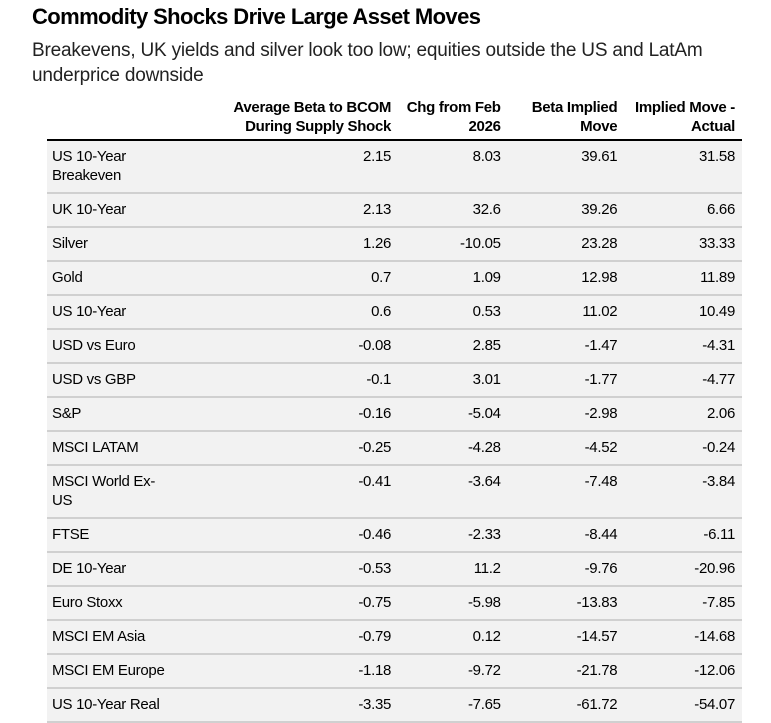  Describe the element at coordinates (453, 346) in the screenshot. I see `cell-change-value: 2.85` at that location.